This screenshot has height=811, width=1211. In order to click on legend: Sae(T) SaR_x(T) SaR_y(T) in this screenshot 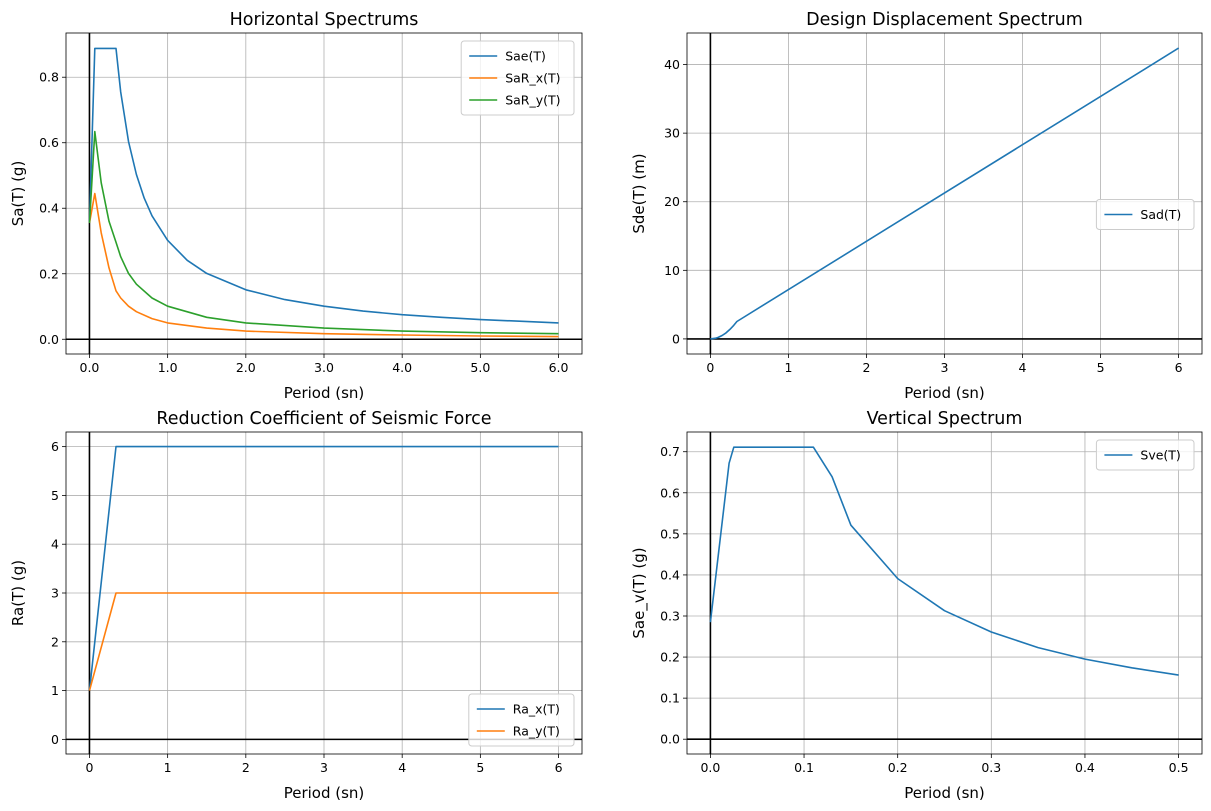, I will do `click(517, 78)`.